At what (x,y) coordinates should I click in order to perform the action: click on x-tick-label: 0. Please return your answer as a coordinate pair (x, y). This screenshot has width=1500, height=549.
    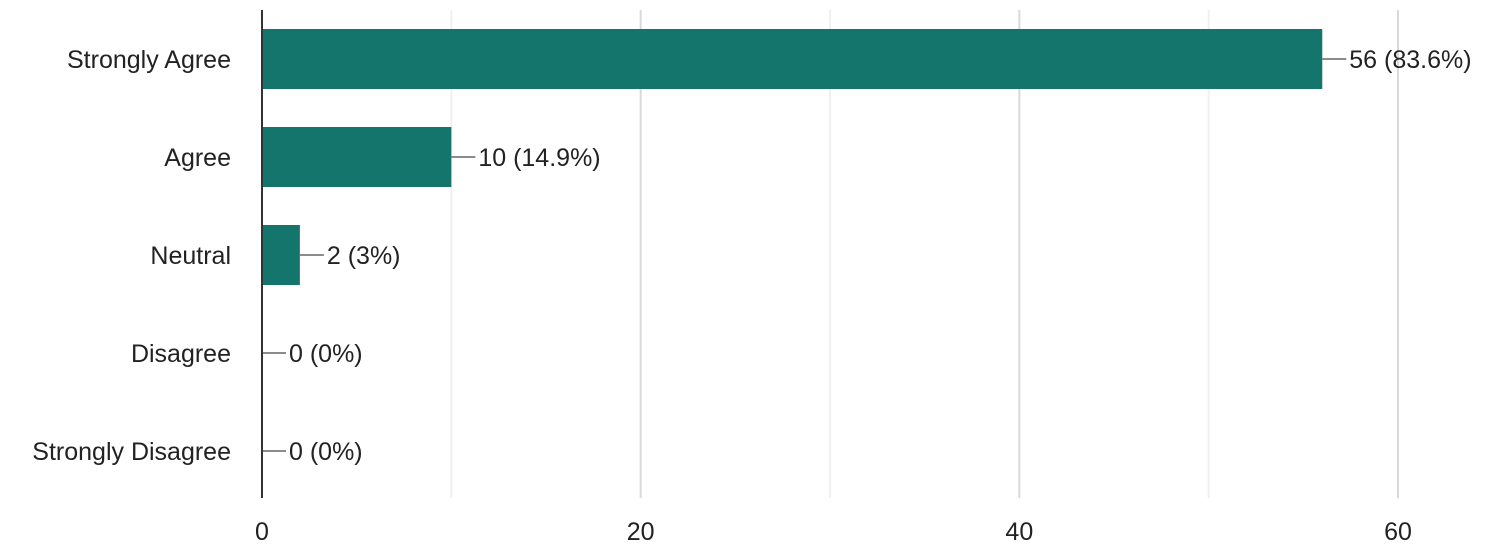
    Looking at the image, I should click on (262, 532).